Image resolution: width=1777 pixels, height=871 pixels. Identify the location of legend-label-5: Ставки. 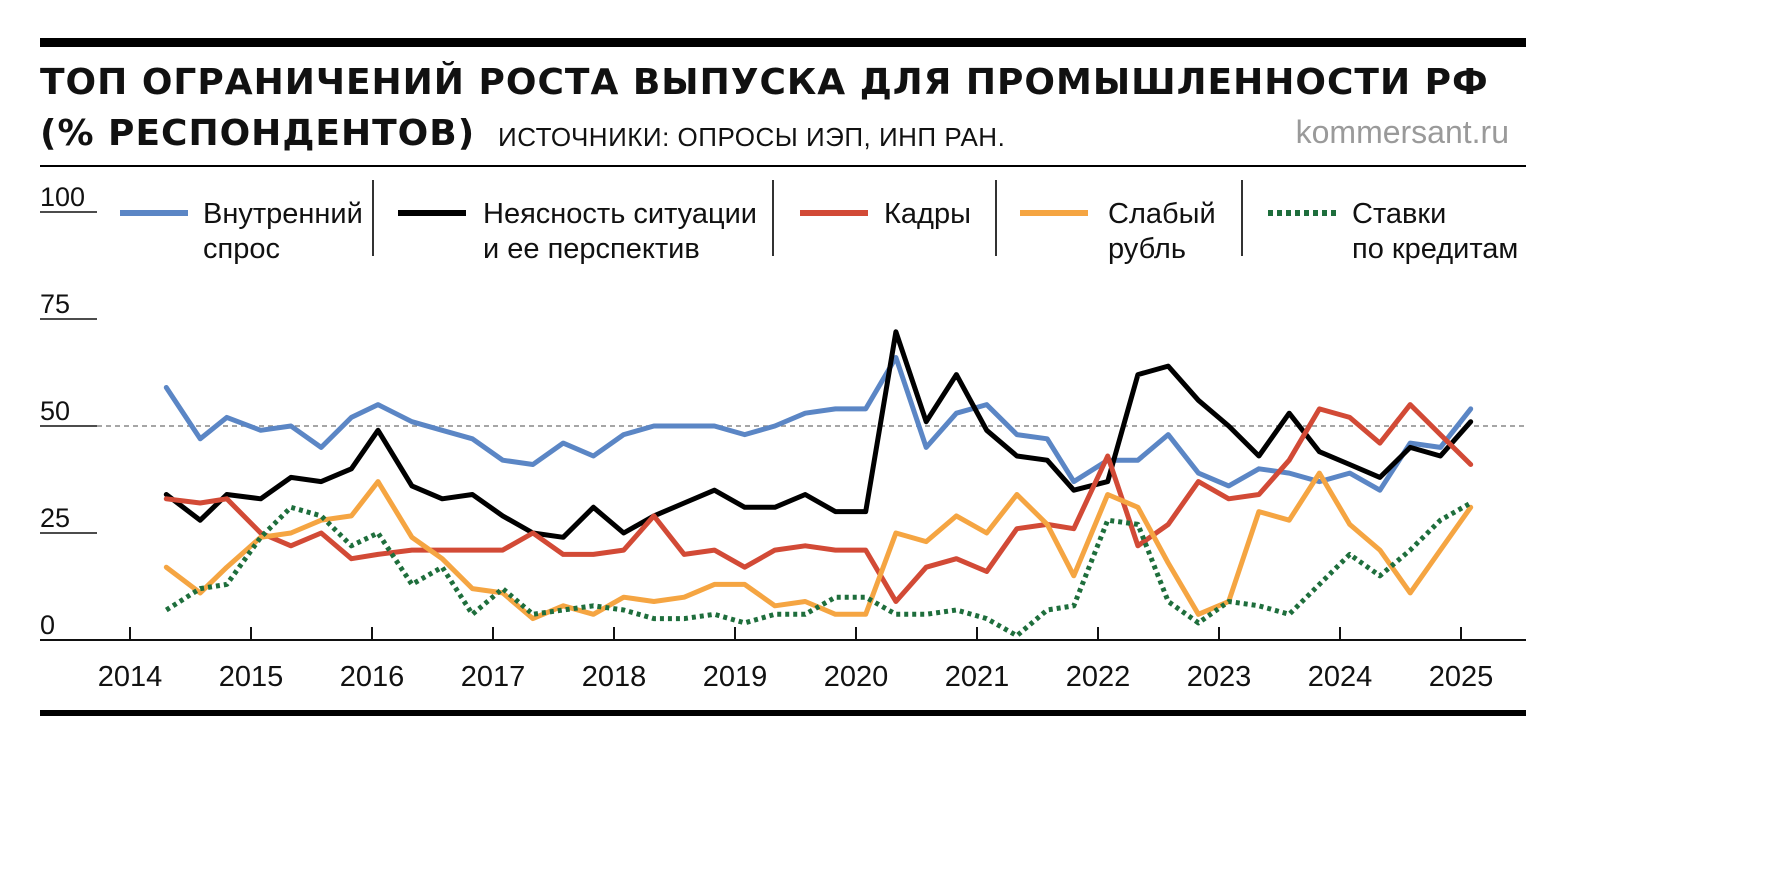
(1399, 214).